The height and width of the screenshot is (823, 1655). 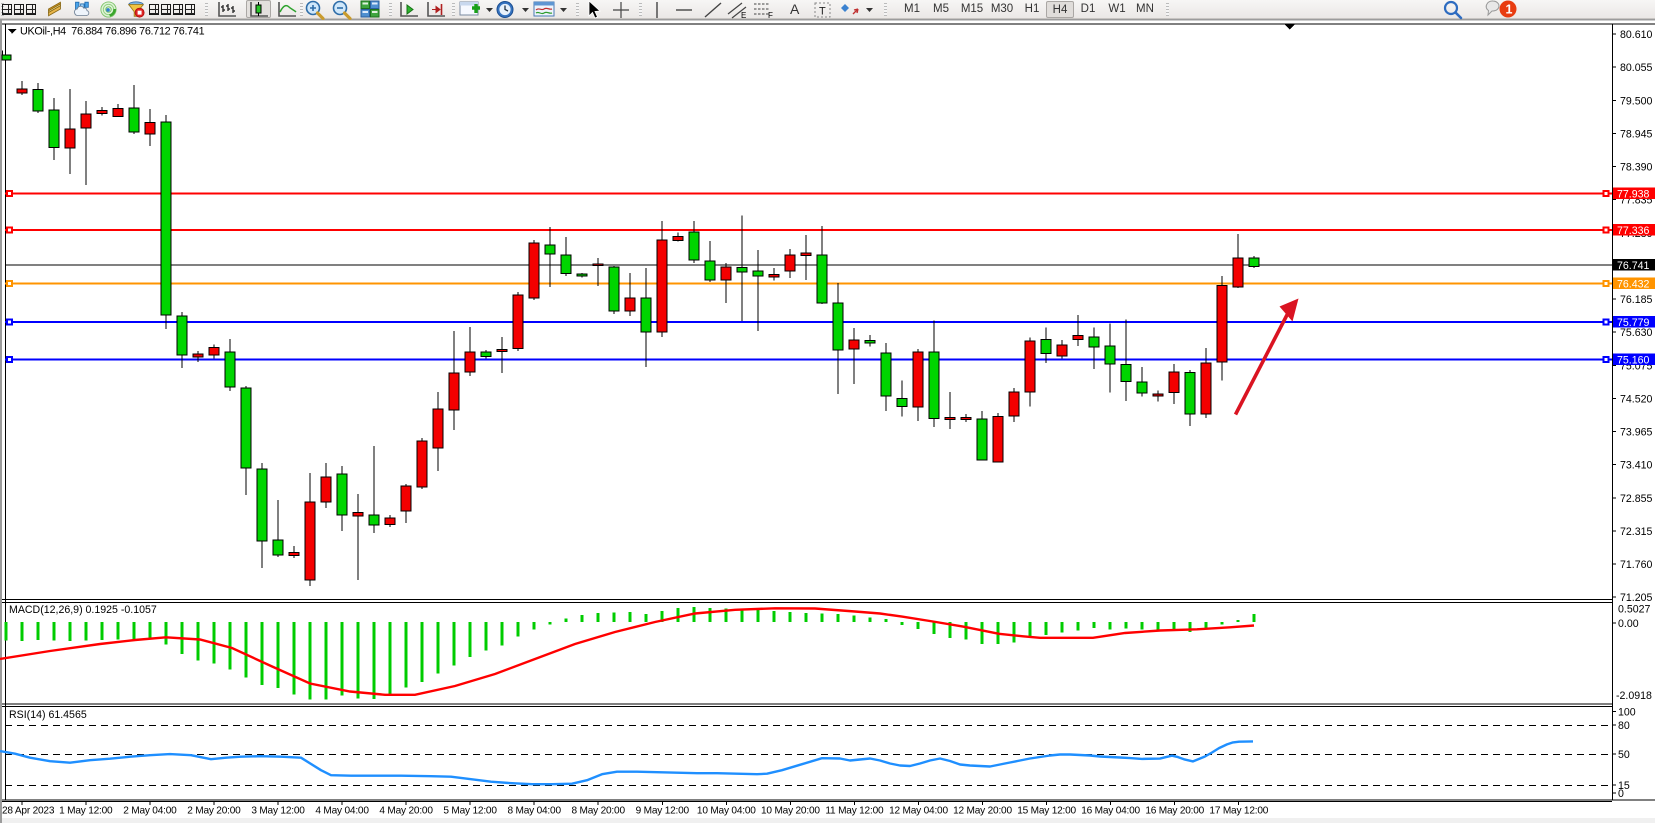 What do you see at coordinates (1621, 794) in the screenshot?
I see `svg-text: 0` at bounding box center [1621, 794].